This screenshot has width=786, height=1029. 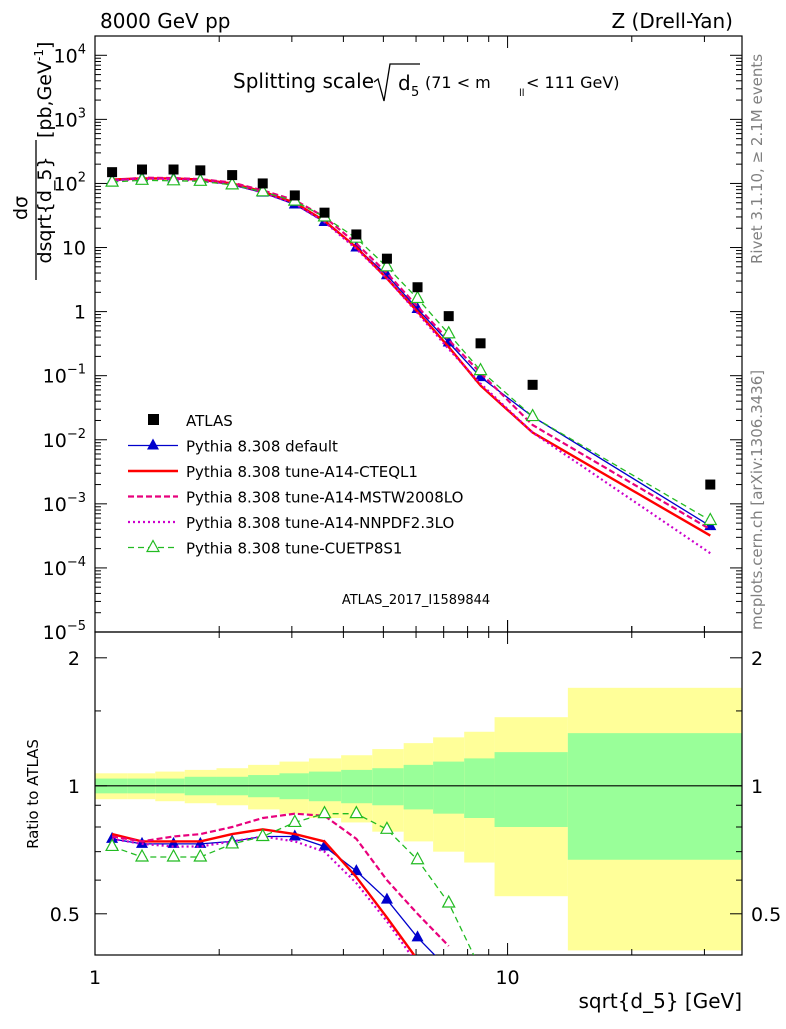 I want to click on legend-label: Pythia 8.308 tune-A14-CTEQL1, so click(x=302, y=472).